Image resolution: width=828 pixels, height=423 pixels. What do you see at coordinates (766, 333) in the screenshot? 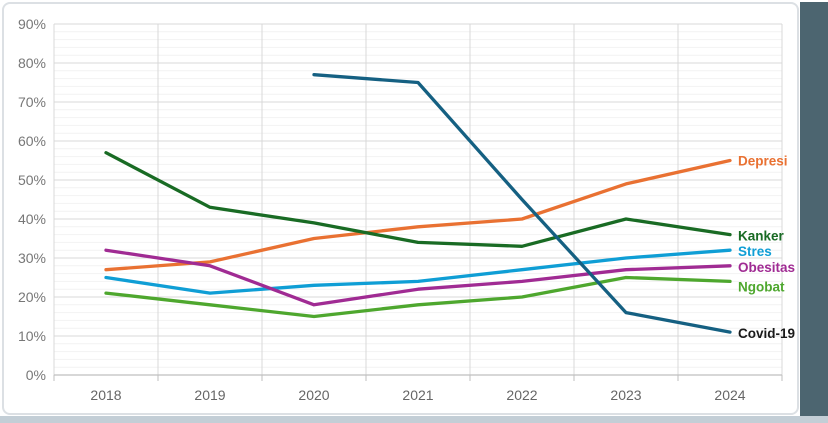
I see `series-label-covid-19: Covid-19` at bounding box center [766, 333].